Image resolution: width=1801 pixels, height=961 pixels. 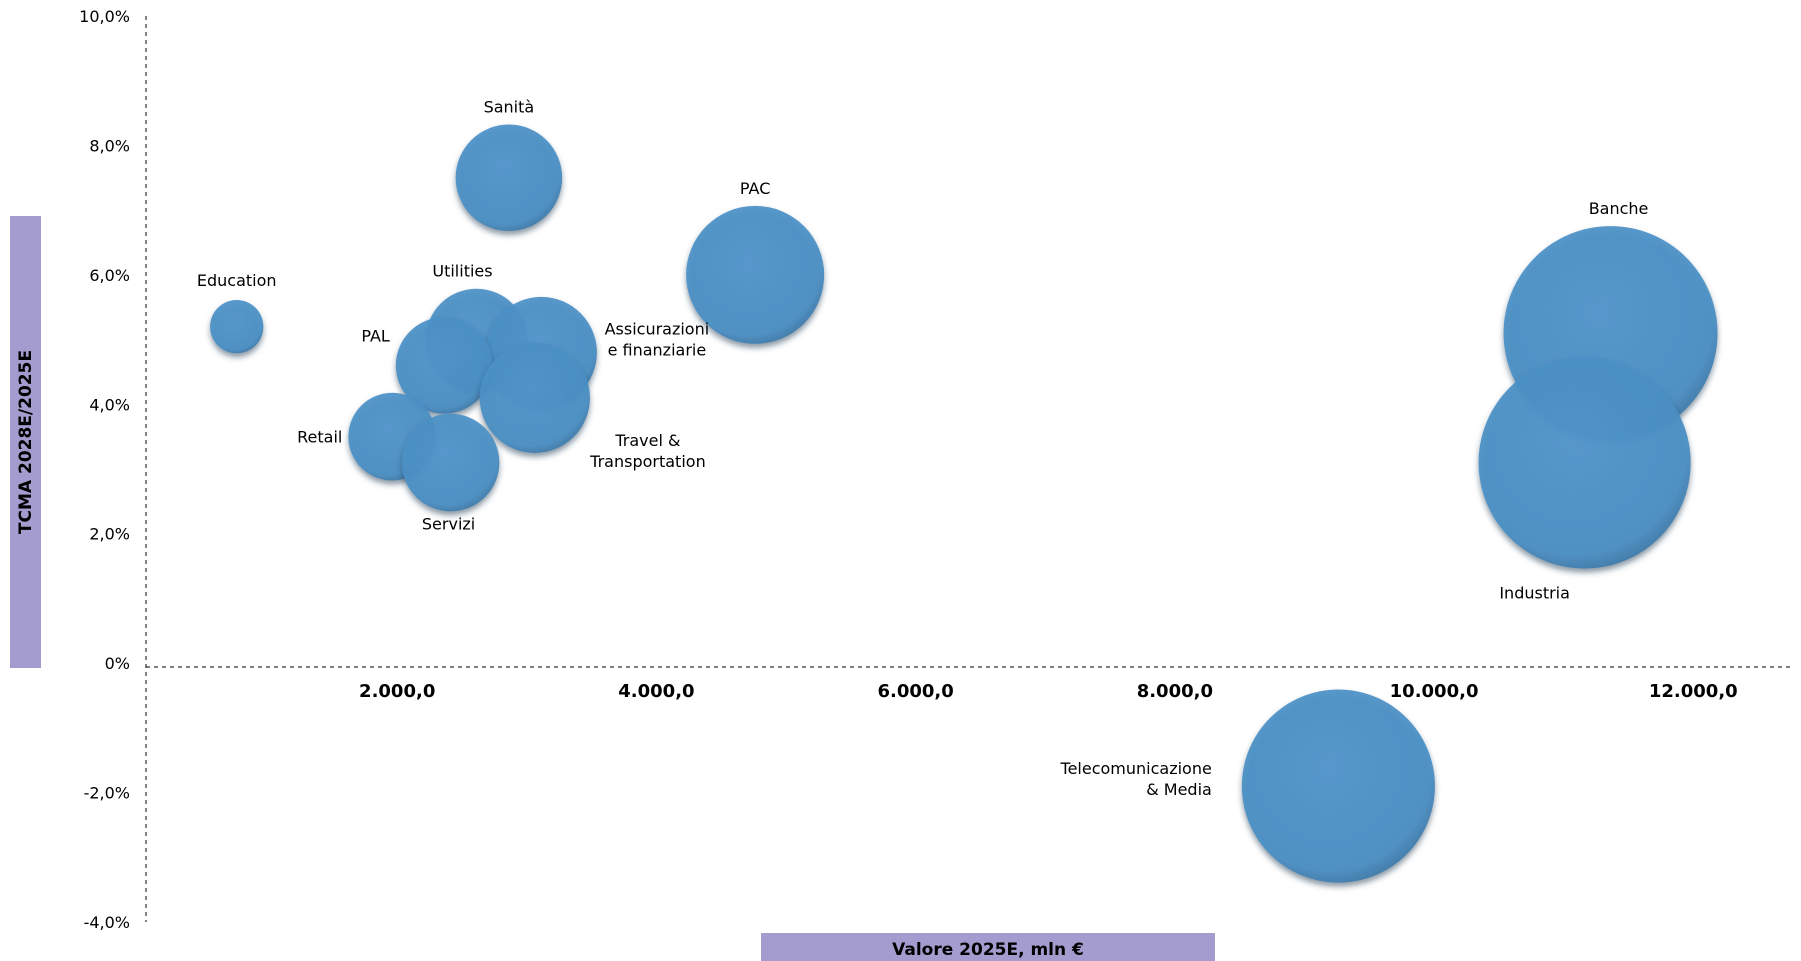 What do you see at coordinates (107, 922) in the screenshot?
I see `y-tick-label: -4,0%` at bounding box center [107, 922].